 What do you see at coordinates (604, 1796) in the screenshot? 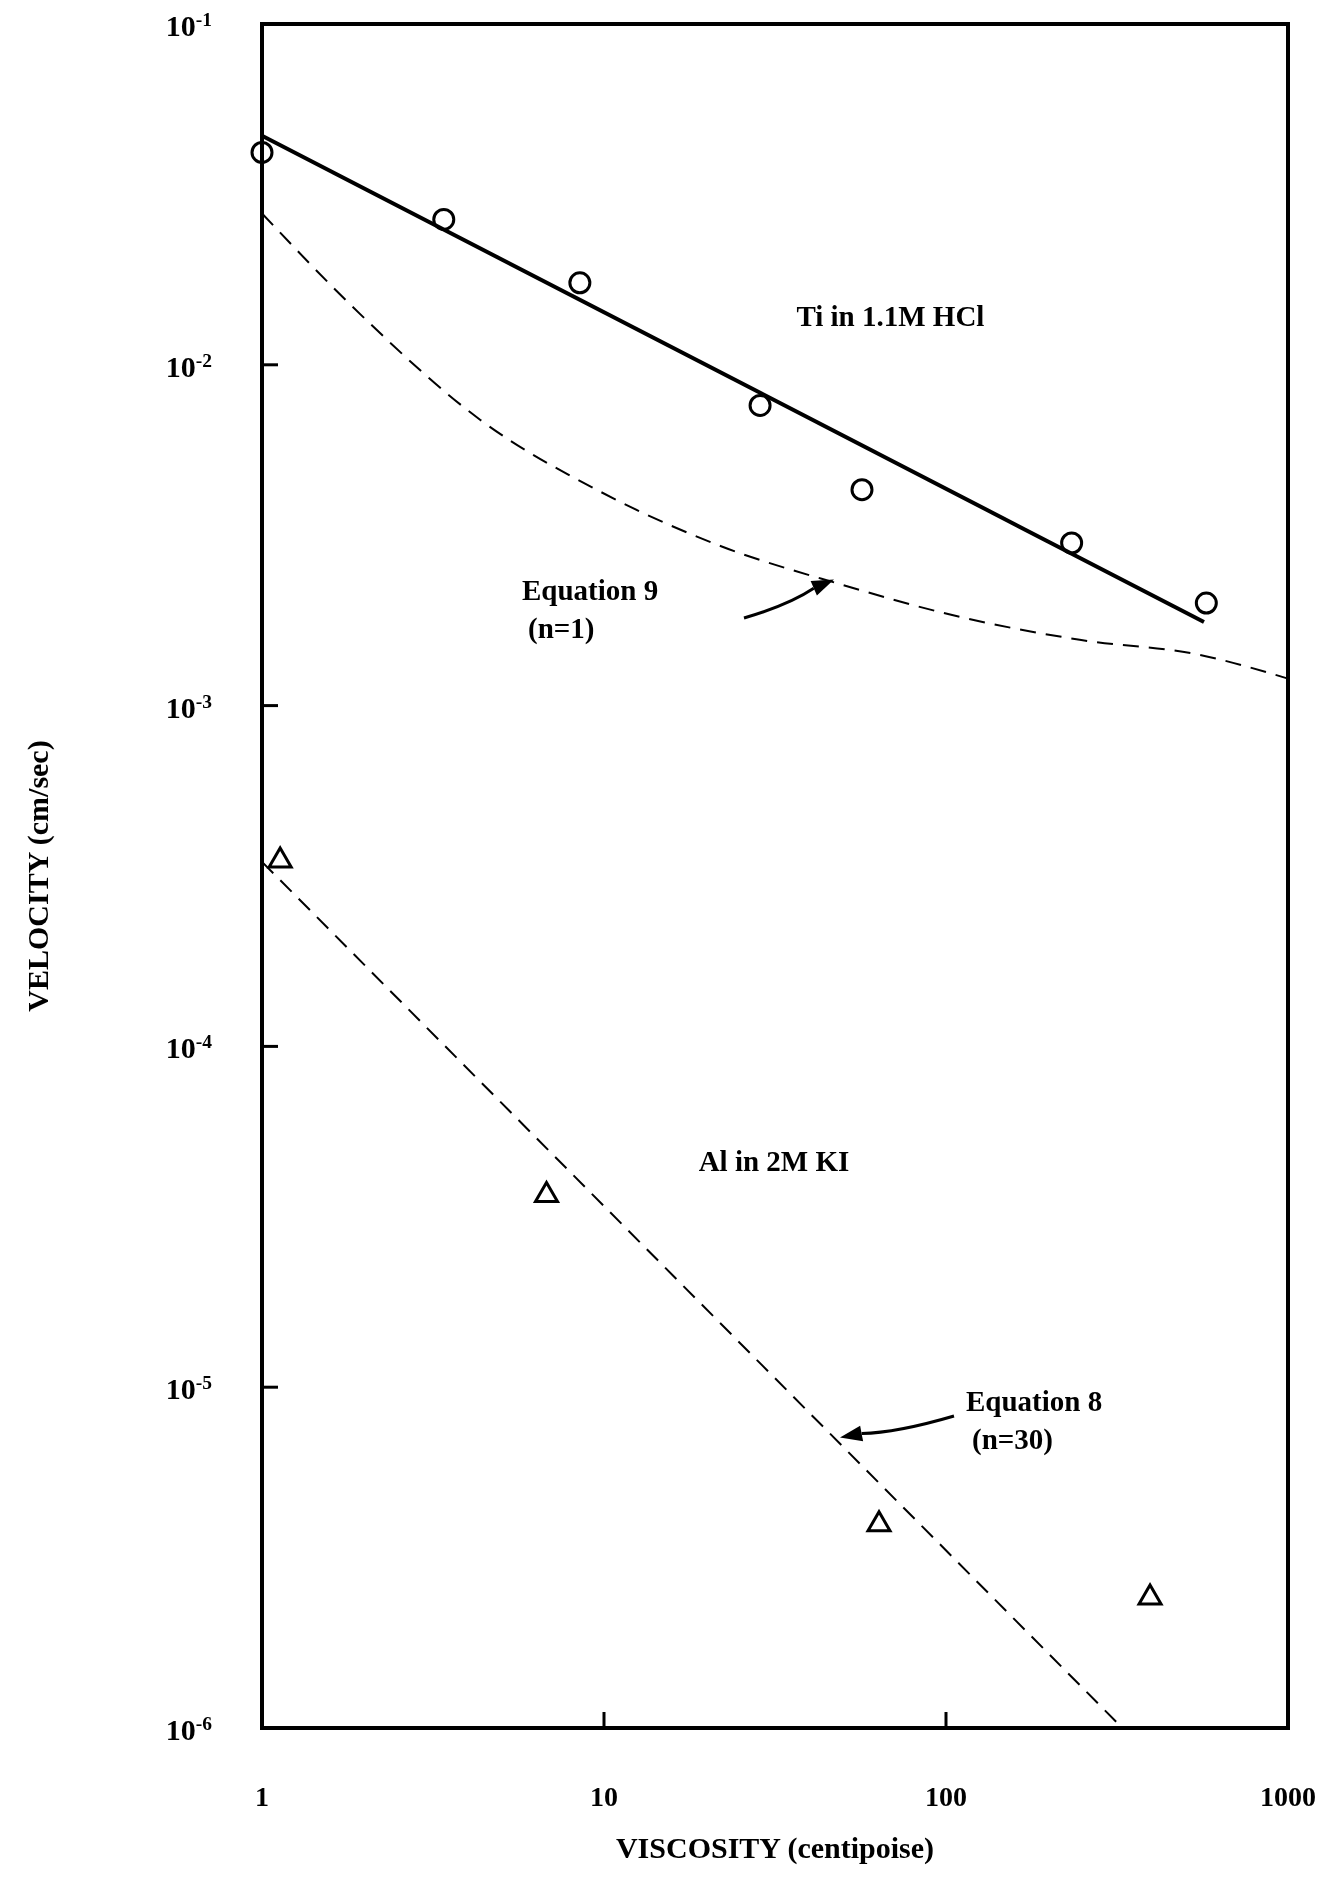
I see `x-tick-label: 10` at bounding box center [604, 1796].